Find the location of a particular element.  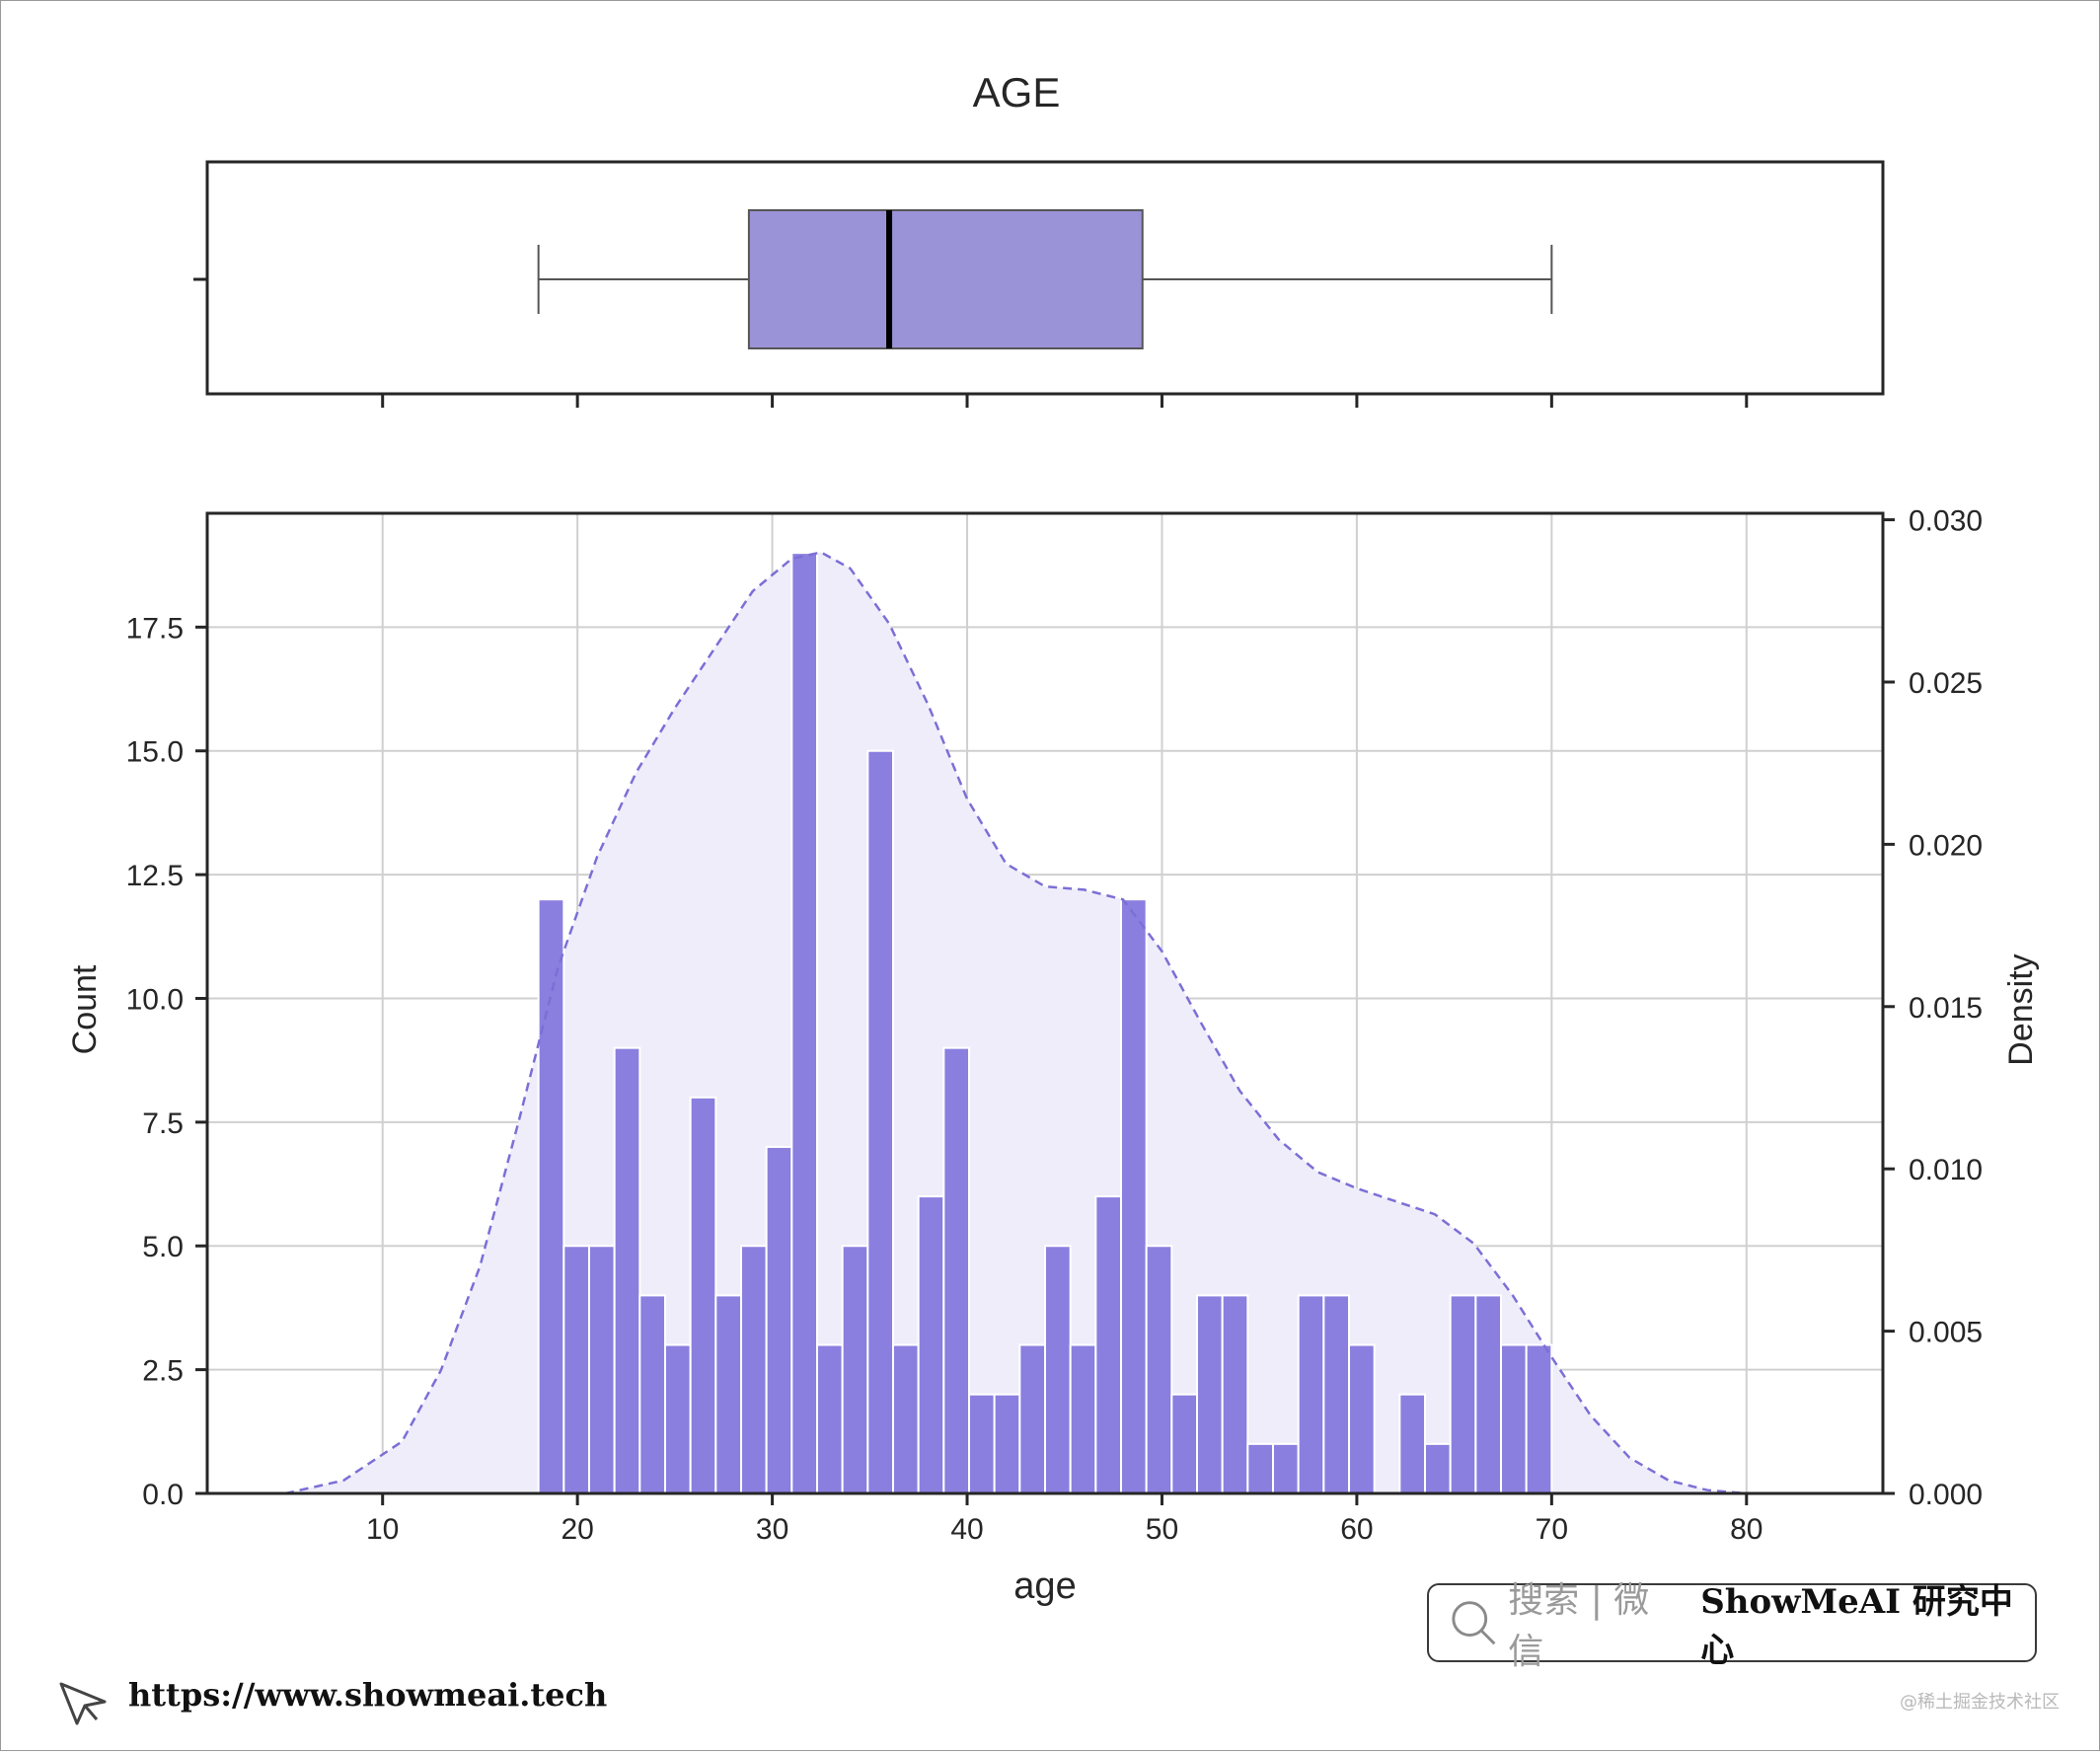

x-tick-label: 60 is located at coordinates (1356, 1530).